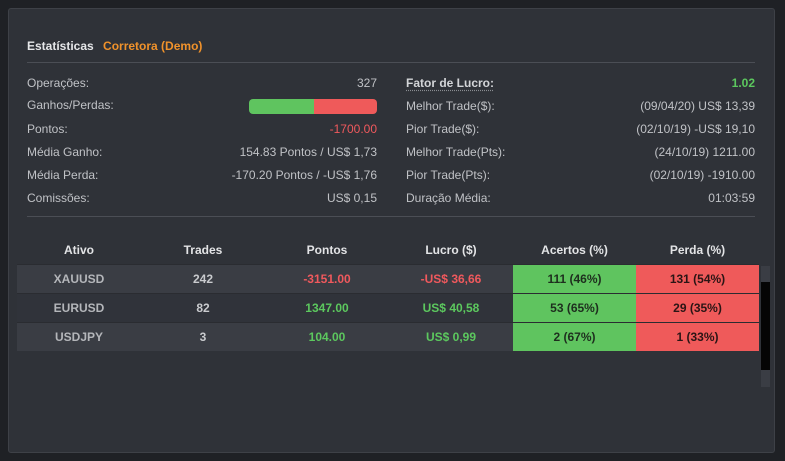  I want to click on cell-asset: USDJPY, so click(79, 336).